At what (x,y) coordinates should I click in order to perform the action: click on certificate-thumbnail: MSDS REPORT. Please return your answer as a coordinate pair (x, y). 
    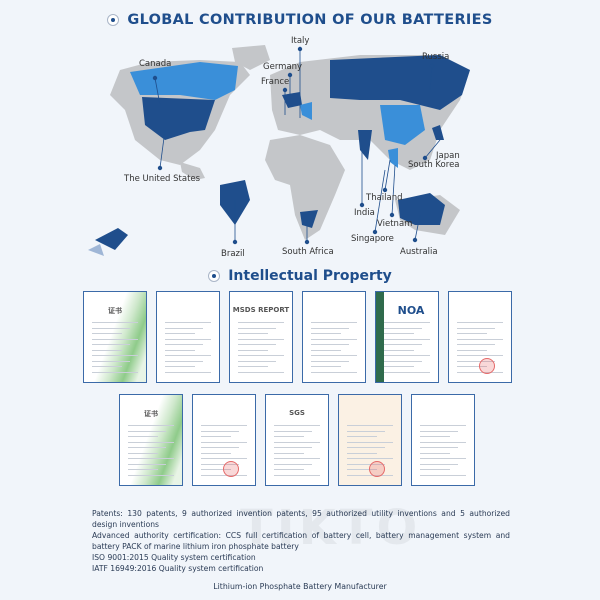
    Looking at the image, I should click on (261, 337).